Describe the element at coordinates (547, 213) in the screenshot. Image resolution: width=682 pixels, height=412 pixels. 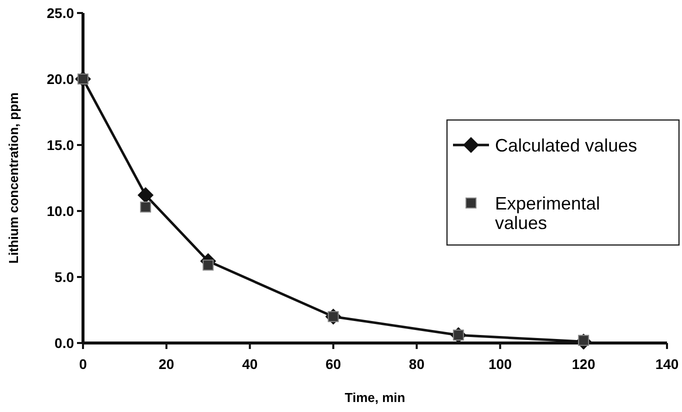
I see `legend-label: Experimental values` at that location.